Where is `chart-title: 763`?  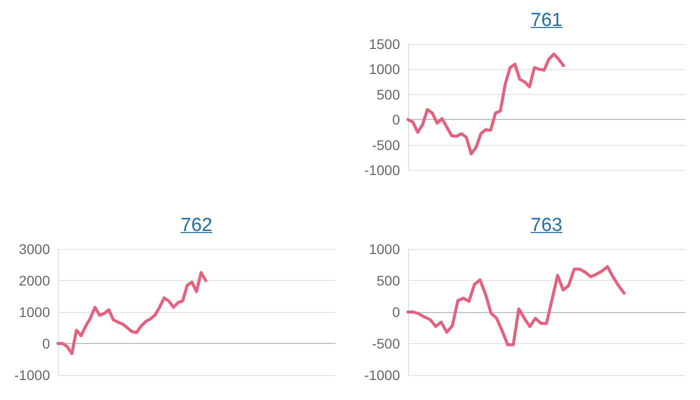 chart-title: 763 is located at coordinates (547, 226).